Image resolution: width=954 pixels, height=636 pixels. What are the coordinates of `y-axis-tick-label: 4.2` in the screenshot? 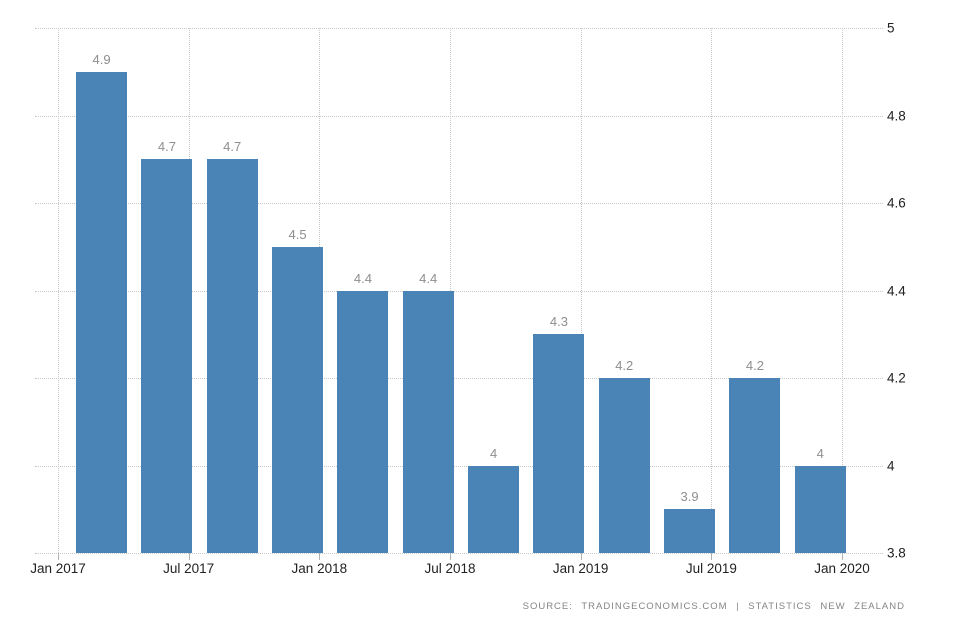 It's located at (896, 378).